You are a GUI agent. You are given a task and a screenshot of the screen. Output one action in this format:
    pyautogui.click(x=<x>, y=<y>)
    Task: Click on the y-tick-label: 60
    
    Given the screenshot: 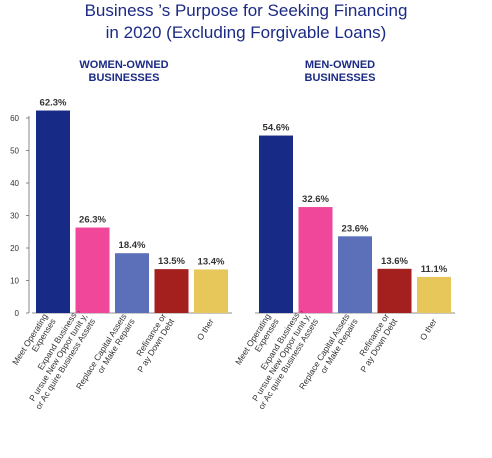 What is the action you would take?
    pyautogui.click(x=14, y=118)
    